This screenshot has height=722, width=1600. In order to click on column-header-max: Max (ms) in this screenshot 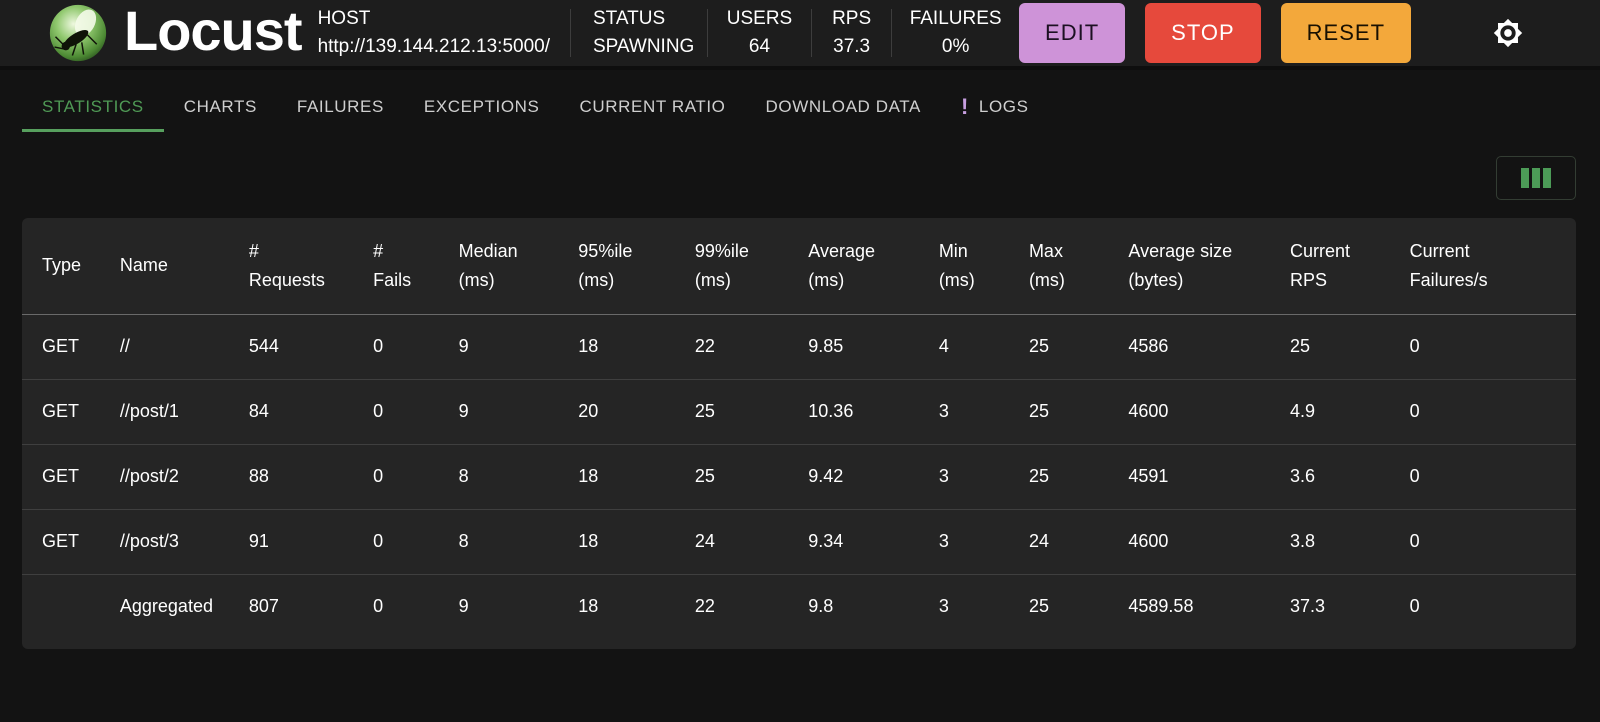, I will do `click(1078, 266)`.